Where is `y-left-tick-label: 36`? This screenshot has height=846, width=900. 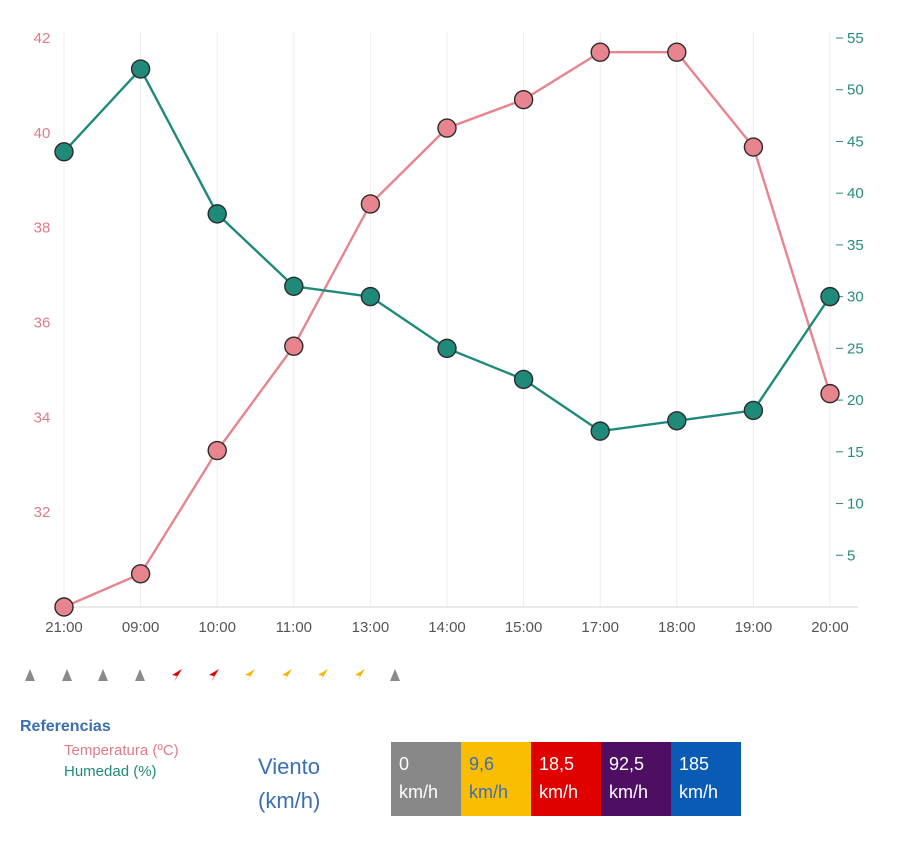
y-left-tick-label: 36 is located at coordinates (42, 323).